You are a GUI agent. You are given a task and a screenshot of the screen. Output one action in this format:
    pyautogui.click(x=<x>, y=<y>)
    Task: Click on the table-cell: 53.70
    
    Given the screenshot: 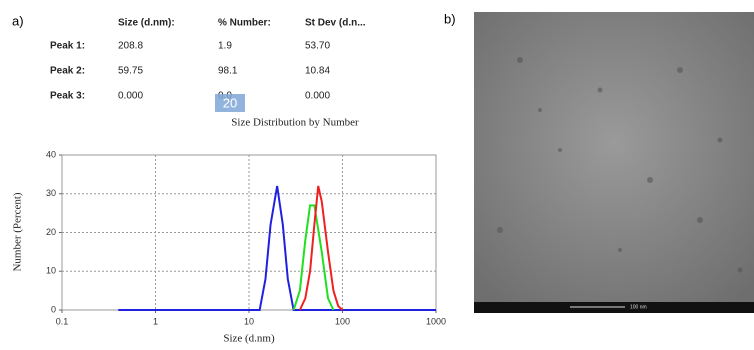 What is the action you would take?
    pyautogui.click(x=317, y=46)
    